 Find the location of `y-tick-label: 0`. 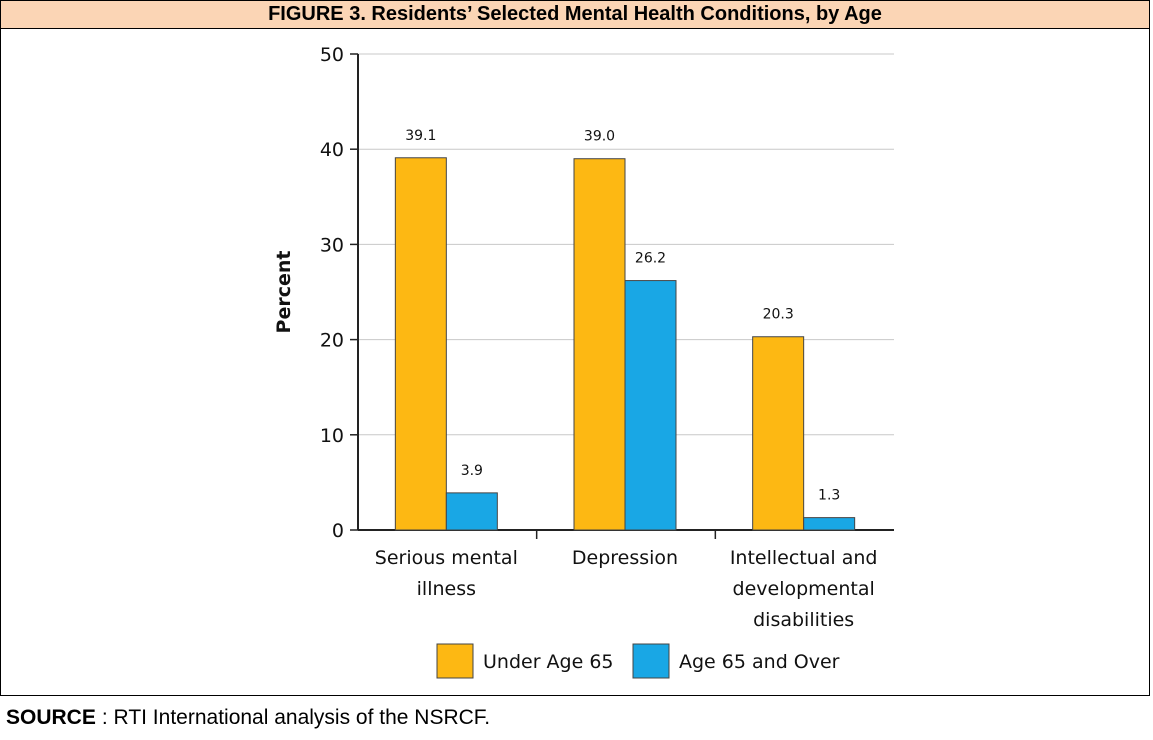

y-tick-label: 0 is located at coordinates (338, 531).